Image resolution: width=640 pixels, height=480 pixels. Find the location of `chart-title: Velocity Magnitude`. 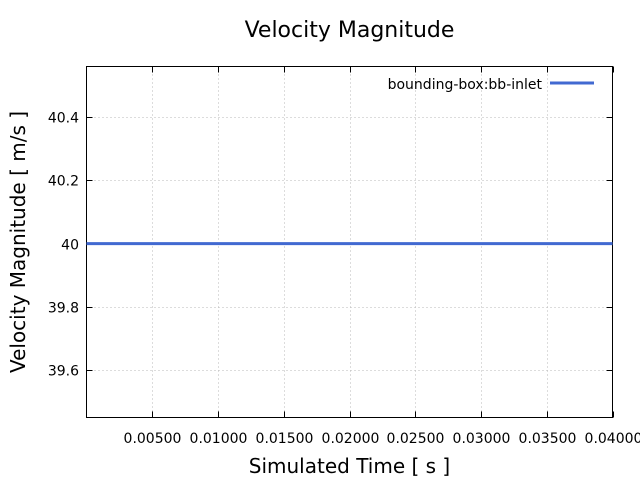

chart-title: Velocity Magnitude is located at coordinates (350, 30).